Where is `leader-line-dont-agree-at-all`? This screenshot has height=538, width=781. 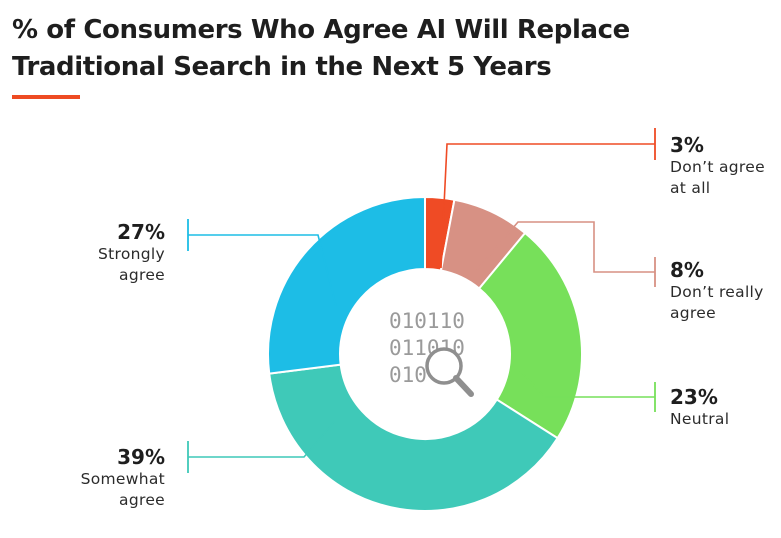 leader-line-dont-agree-at-all is located at coordinates (547, 206).